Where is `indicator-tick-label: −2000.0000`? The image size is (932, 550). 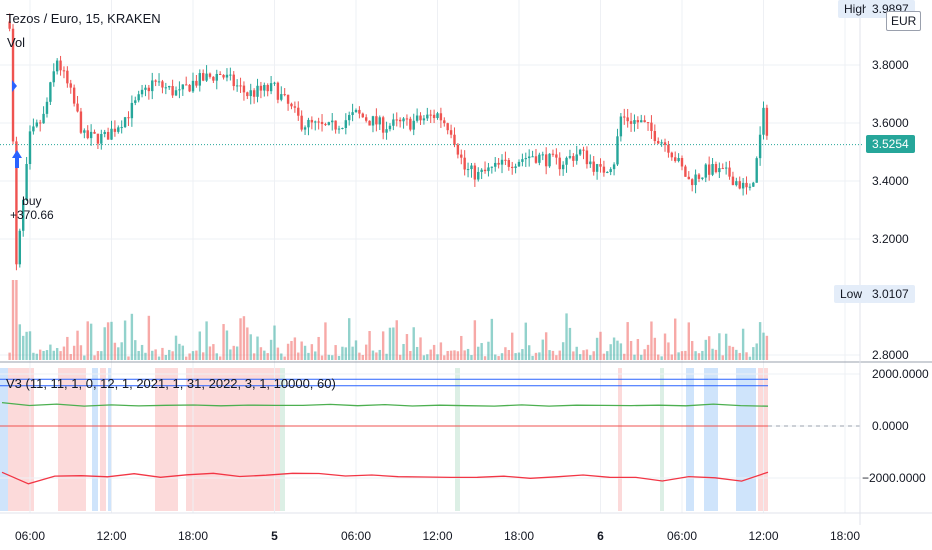 indicator-tick-label: −2000.0000 is located at coordinates (894, 478).